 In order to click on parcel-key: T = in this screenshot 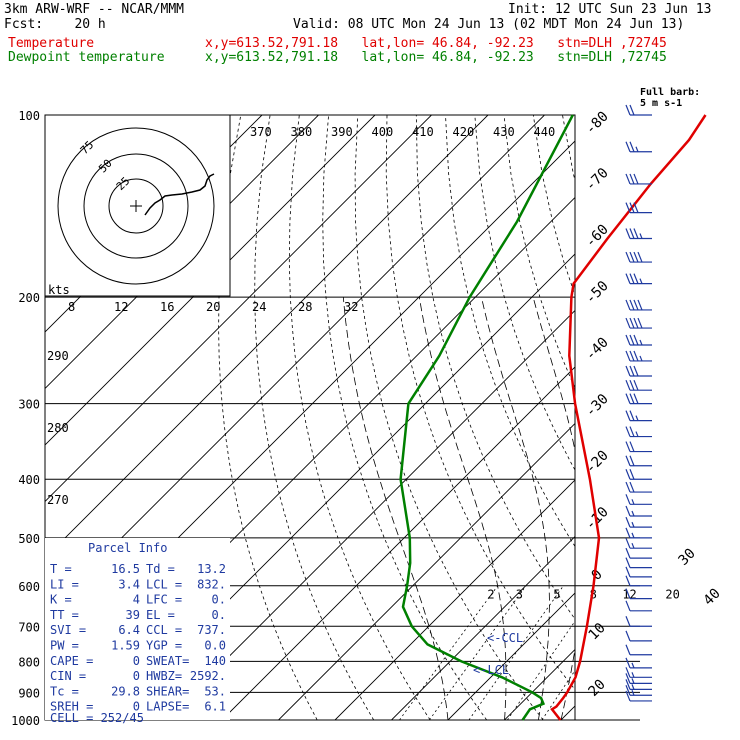, I will do `click(61, 569)`.